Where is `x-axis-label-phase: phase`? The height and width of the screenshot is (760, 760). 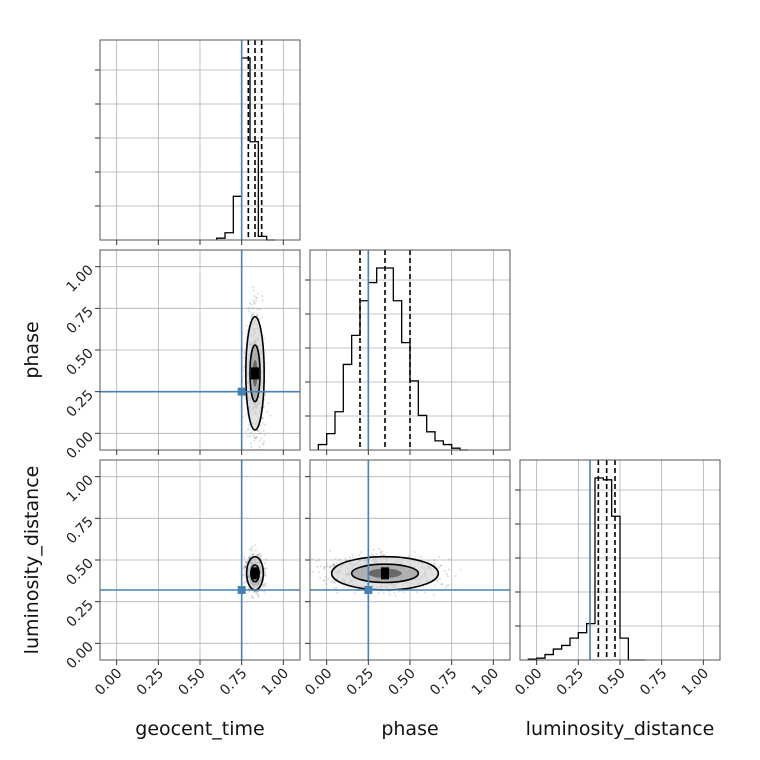 x-axis-label-phase: phase is located at coordinates (409, 729).